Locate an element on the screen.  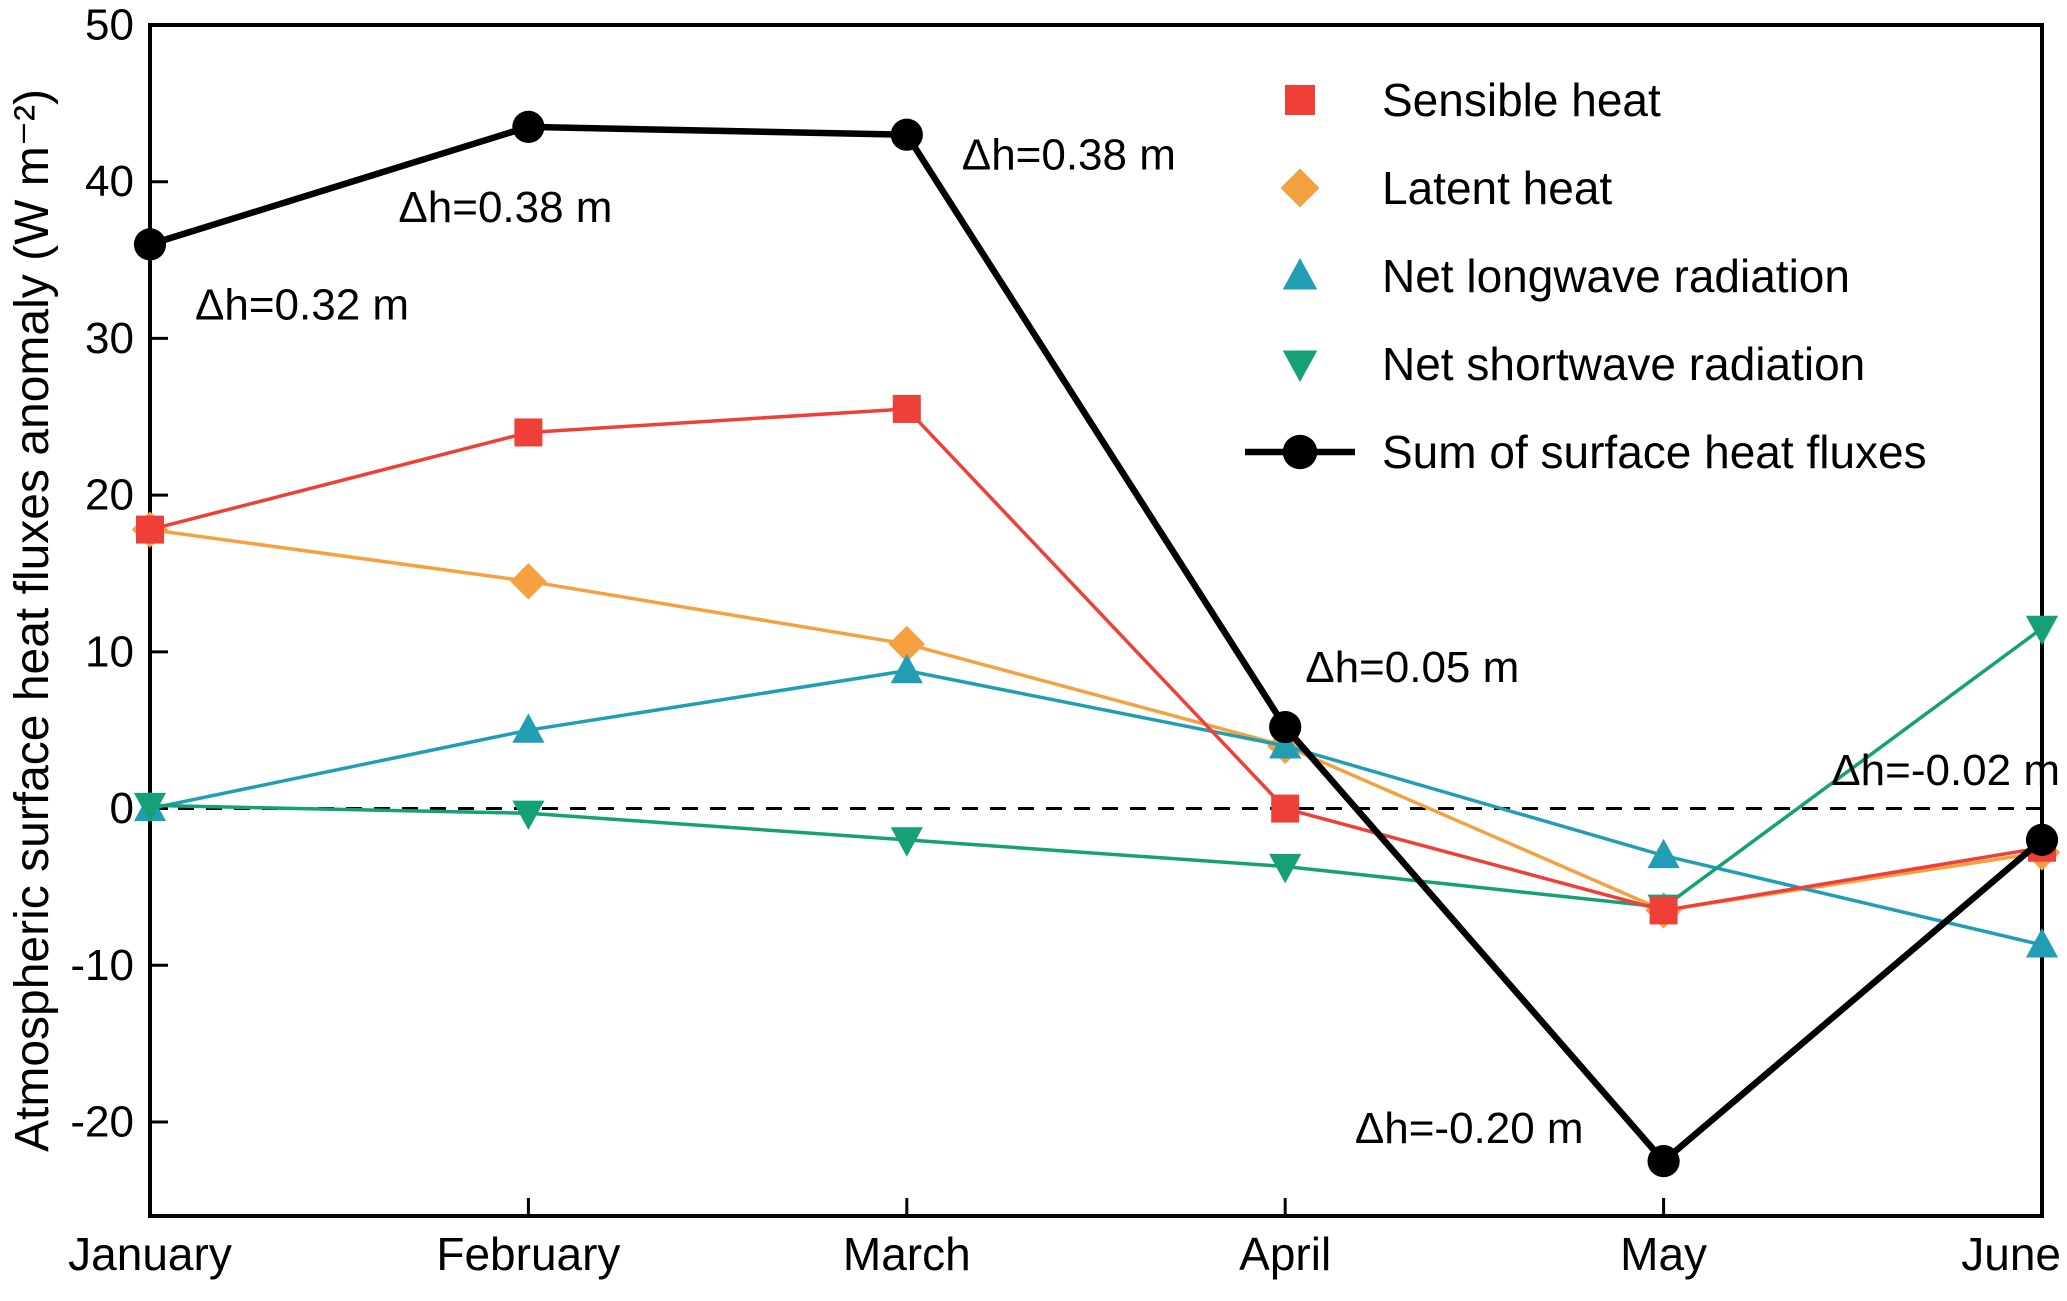
y-tick-label: 10 is located at coordinates (109, 651).